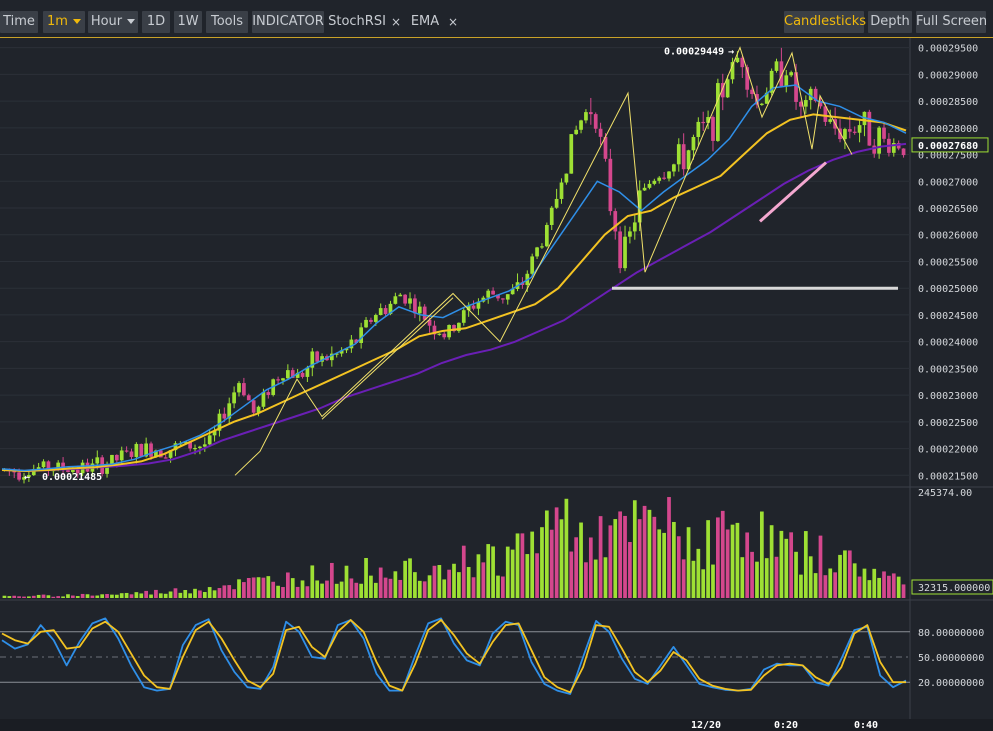  Describe the element at coordinates (156, 22) in the screenshot. I see `1d-button: 1D` at that location.